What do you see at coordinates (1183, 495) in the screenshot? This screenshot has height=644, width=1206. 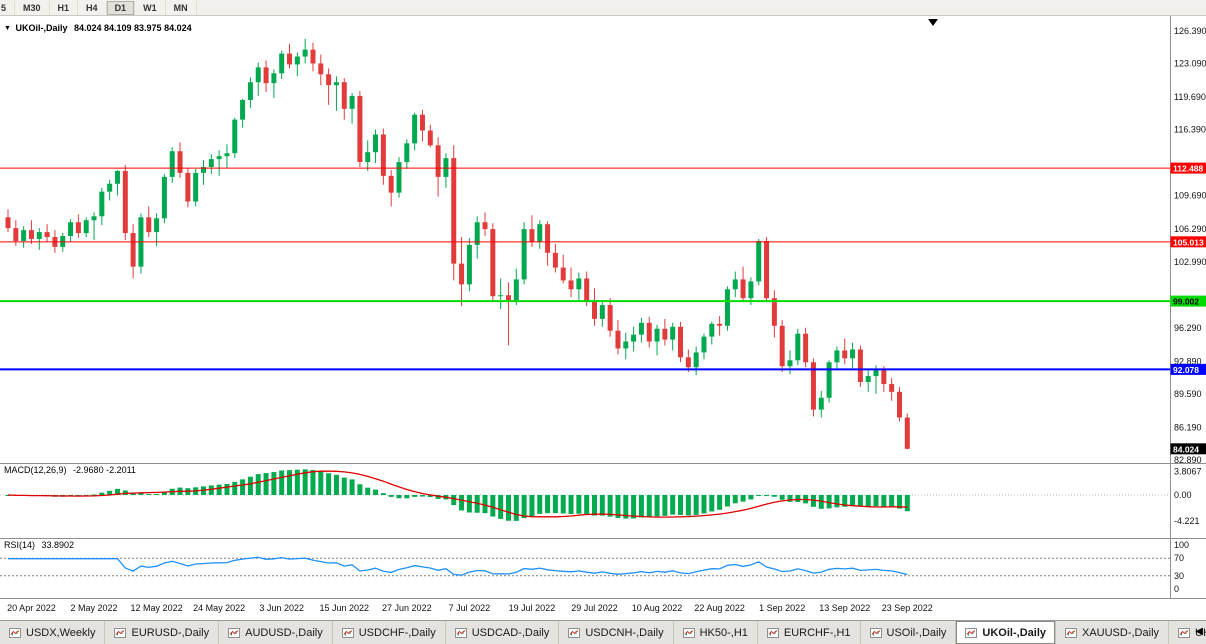 I see `svg-text: 0.00` at bounding box center [1183, 495].